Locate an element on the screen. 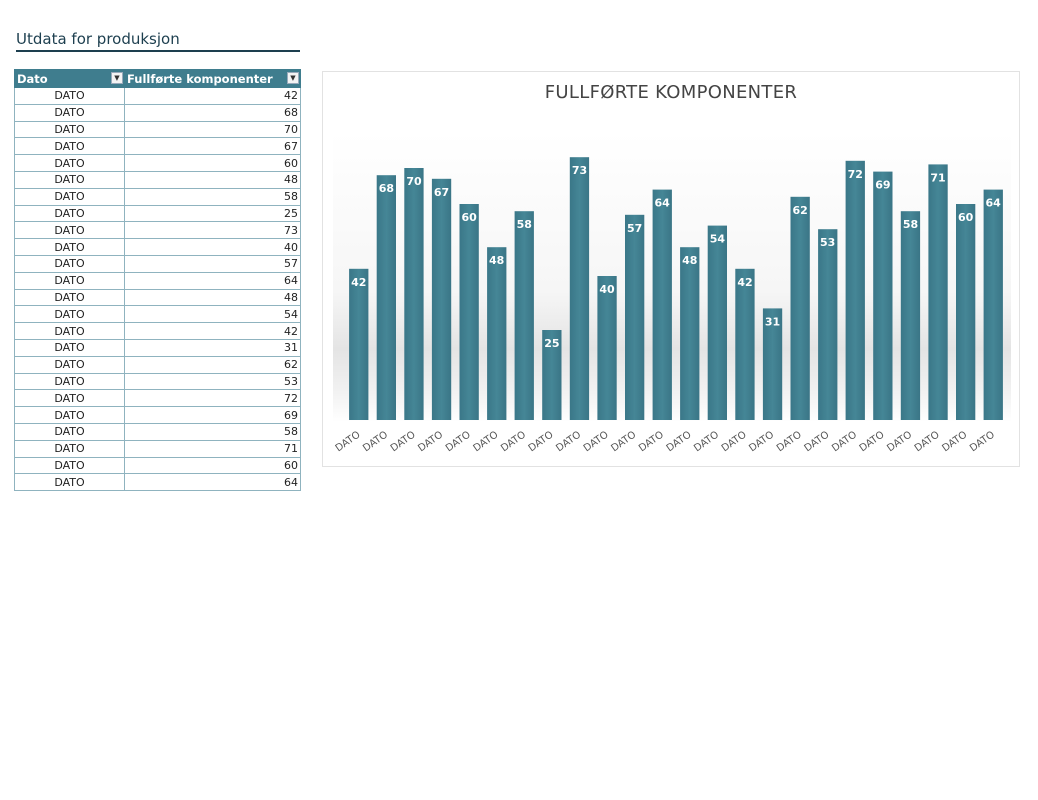 The height and width of the screenshot is (800, 1038). value-cell: 40 is located at coordinates (212, 247).